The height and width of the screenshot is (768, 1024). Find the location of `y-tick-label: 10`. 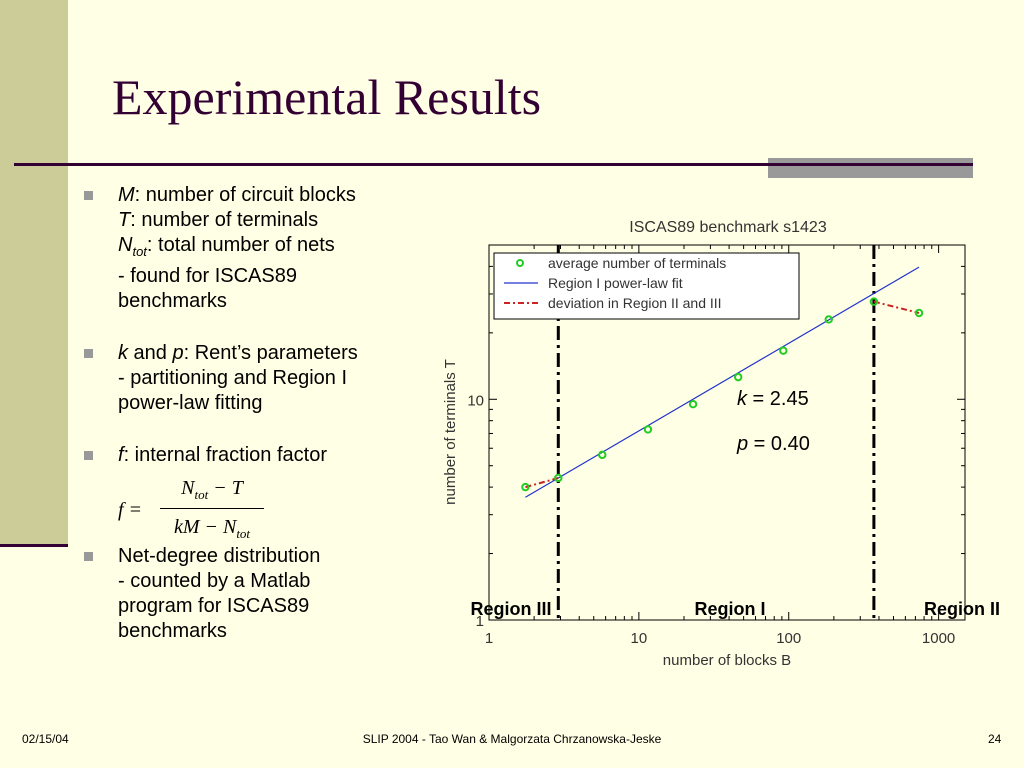

y-tick-label: 10 is located at coordinates (475, 400).